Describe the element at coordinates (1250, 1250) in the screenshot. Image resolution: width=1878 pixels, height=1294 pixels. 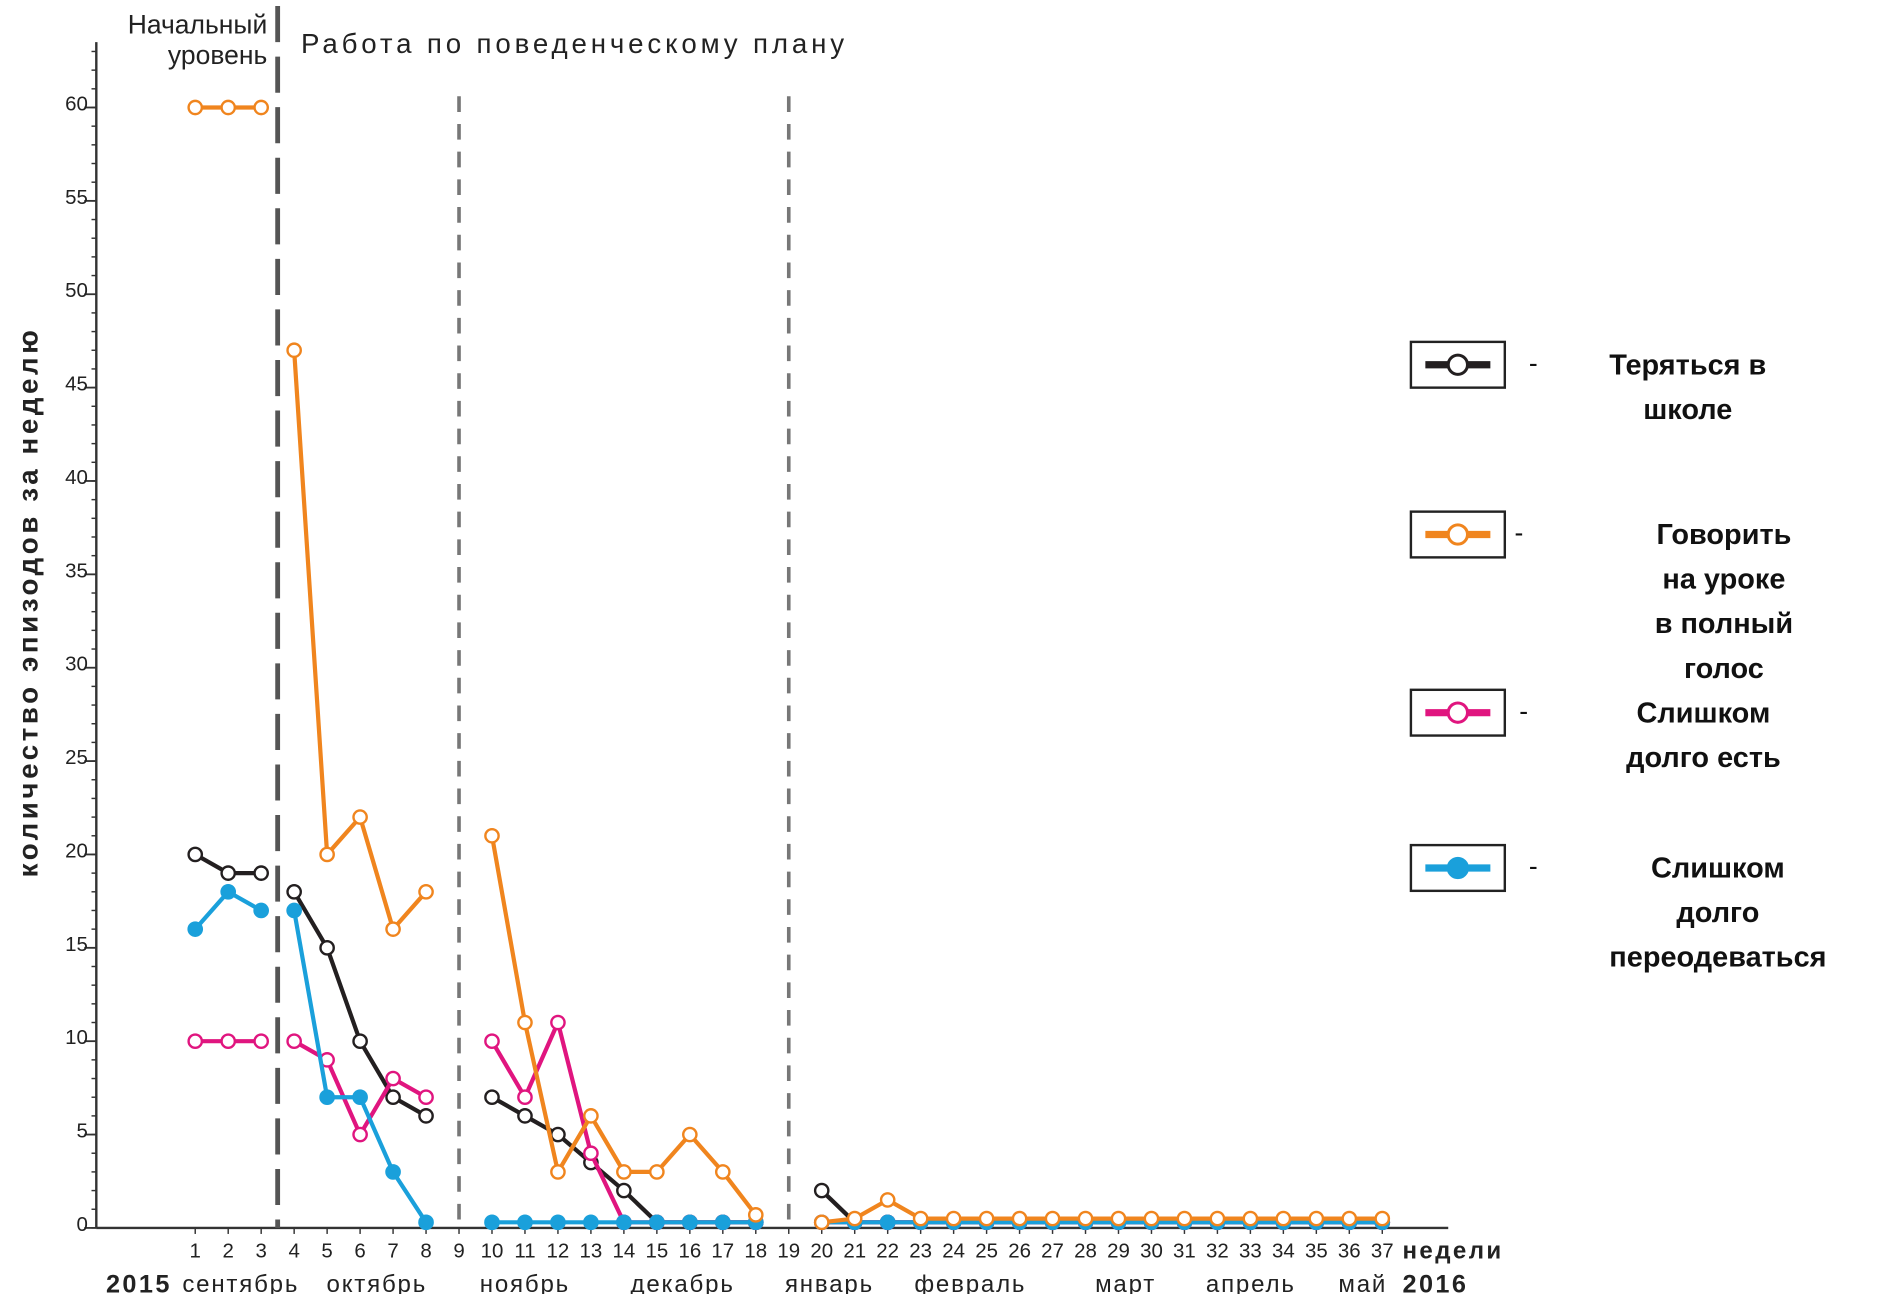
I see `x-tick-label: 33` at that location.